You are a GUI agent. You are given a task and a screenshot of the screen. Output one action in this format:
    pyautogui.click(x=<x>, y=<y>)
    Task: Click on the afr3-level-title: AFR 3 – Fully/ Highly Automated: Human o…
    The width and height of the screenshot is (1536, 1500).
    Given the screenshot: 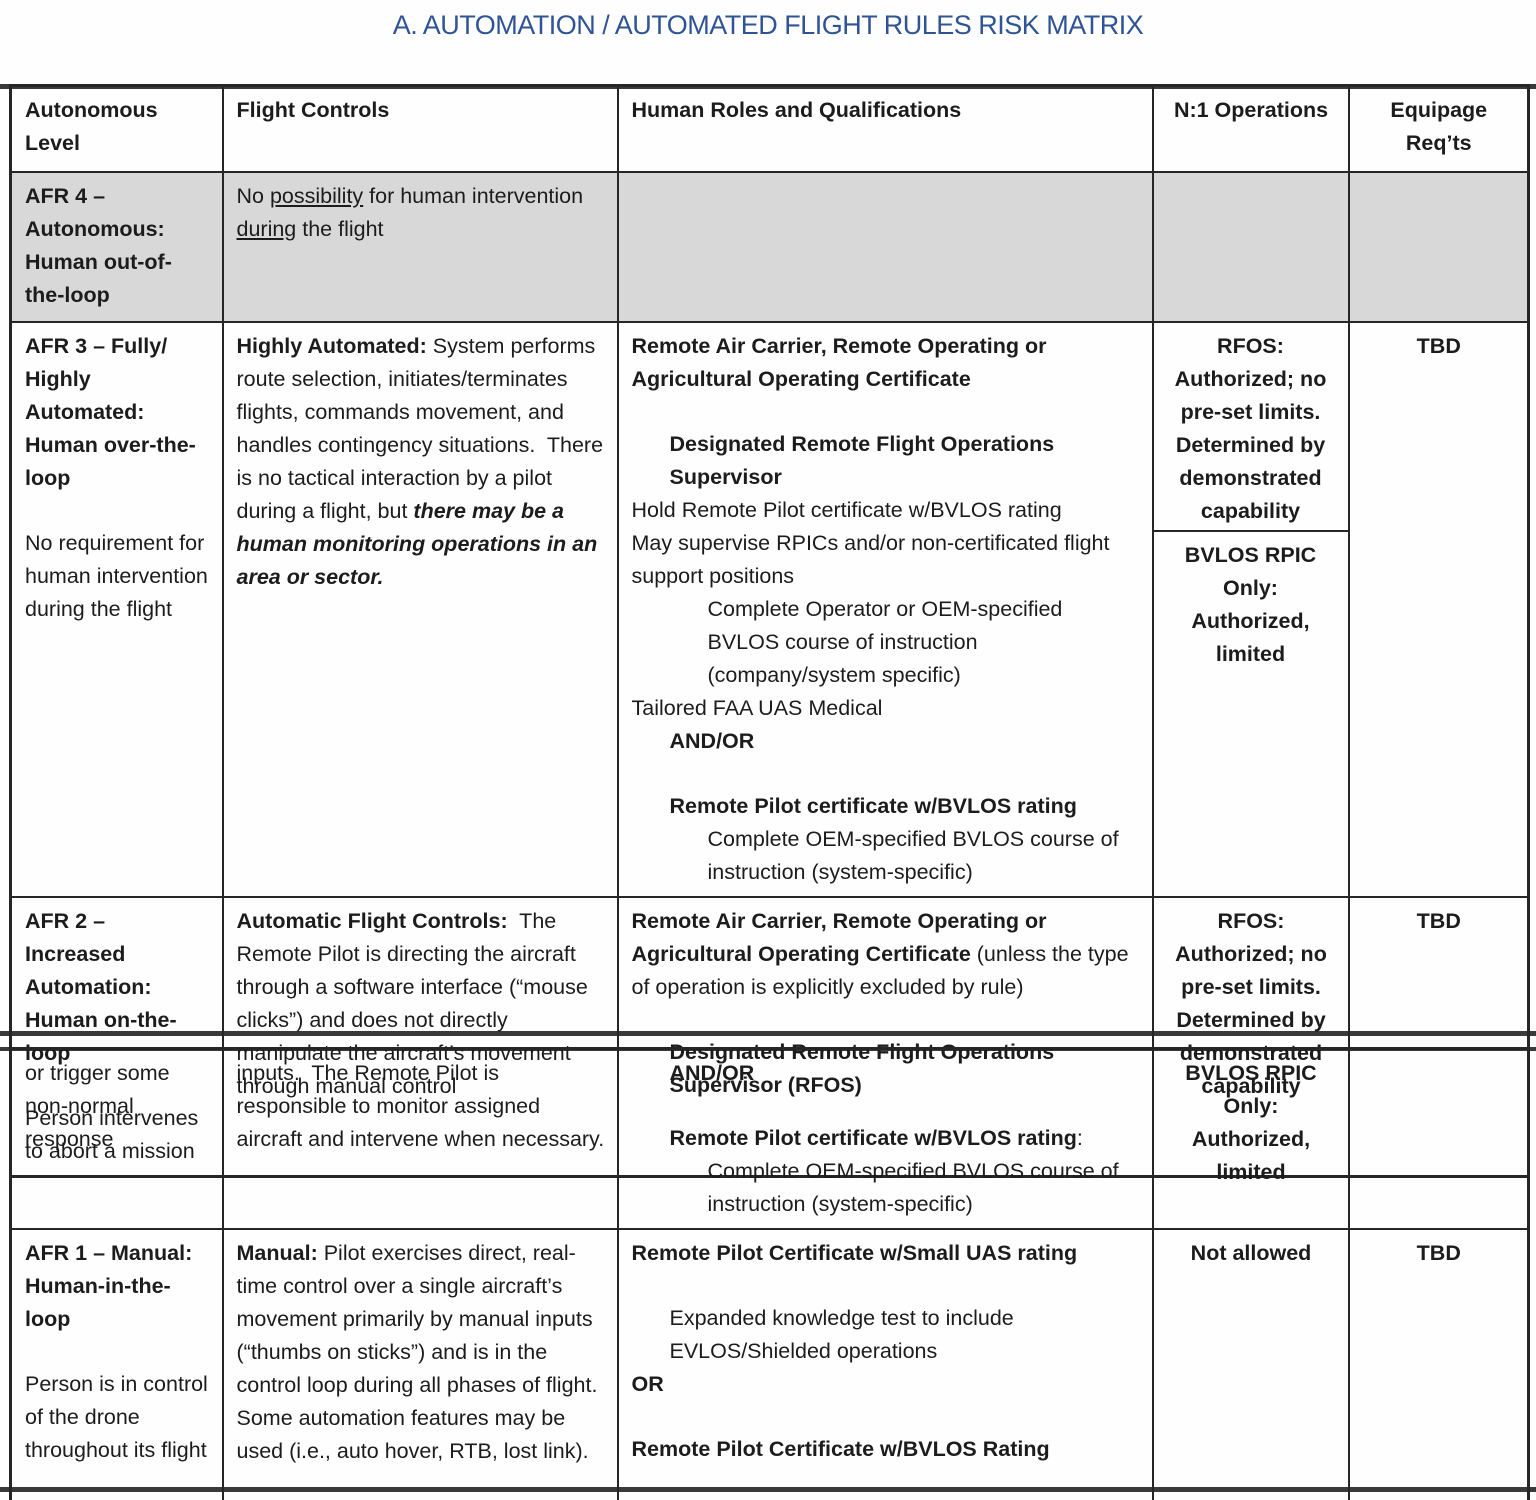 What is the action you would take?
    pyautogui.click(x=110, y=411)
    